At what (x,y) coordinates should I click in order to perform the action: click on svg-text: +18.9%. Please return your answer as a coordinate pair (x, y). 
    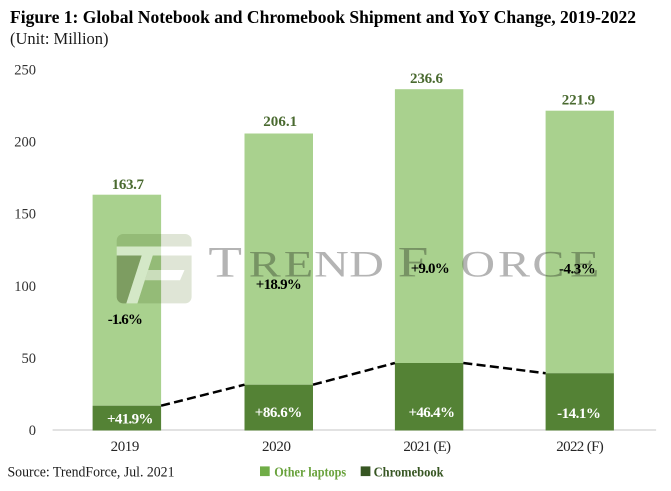
    Looking at the image, I should click on (279, 285).